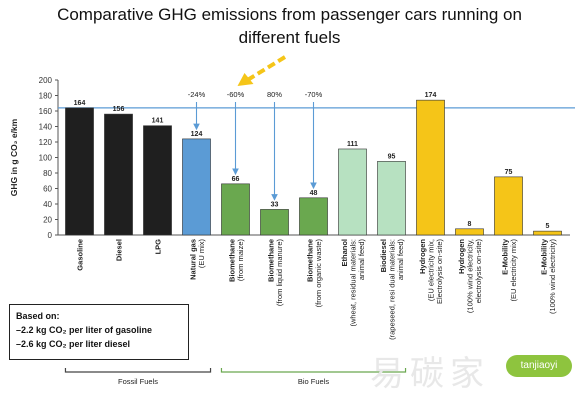 This screenshot has height=405, width=579. I want to click on category-label-line: (wheat, residual materials:, so click(353, 283).